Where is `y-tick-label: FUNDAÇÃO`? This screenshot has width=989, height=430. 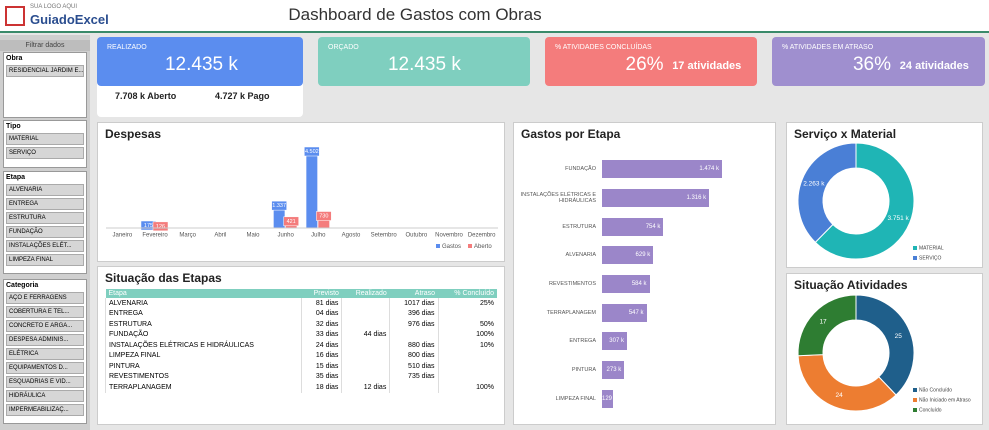 y-tick-label: FUNDAÇÃO is located at coordinates (580, 169).